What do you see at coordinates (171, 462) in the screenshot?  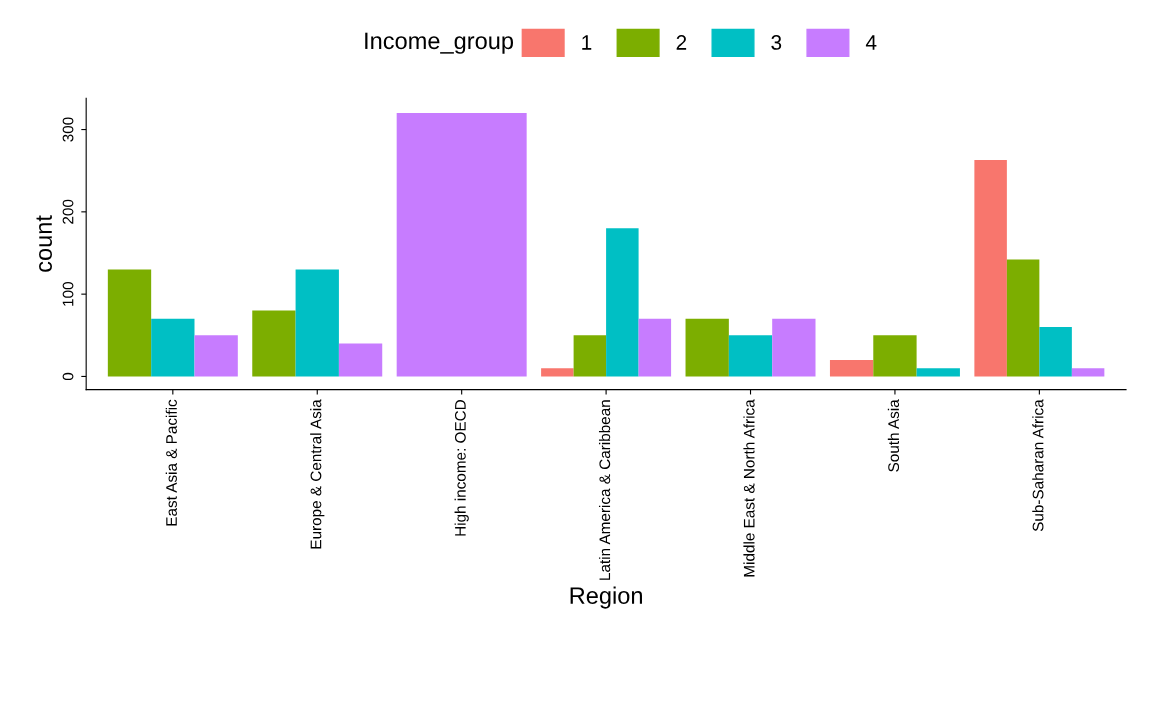 I see `x-tick-label: East Asia & Pacific` at bounding box center [171, 462].